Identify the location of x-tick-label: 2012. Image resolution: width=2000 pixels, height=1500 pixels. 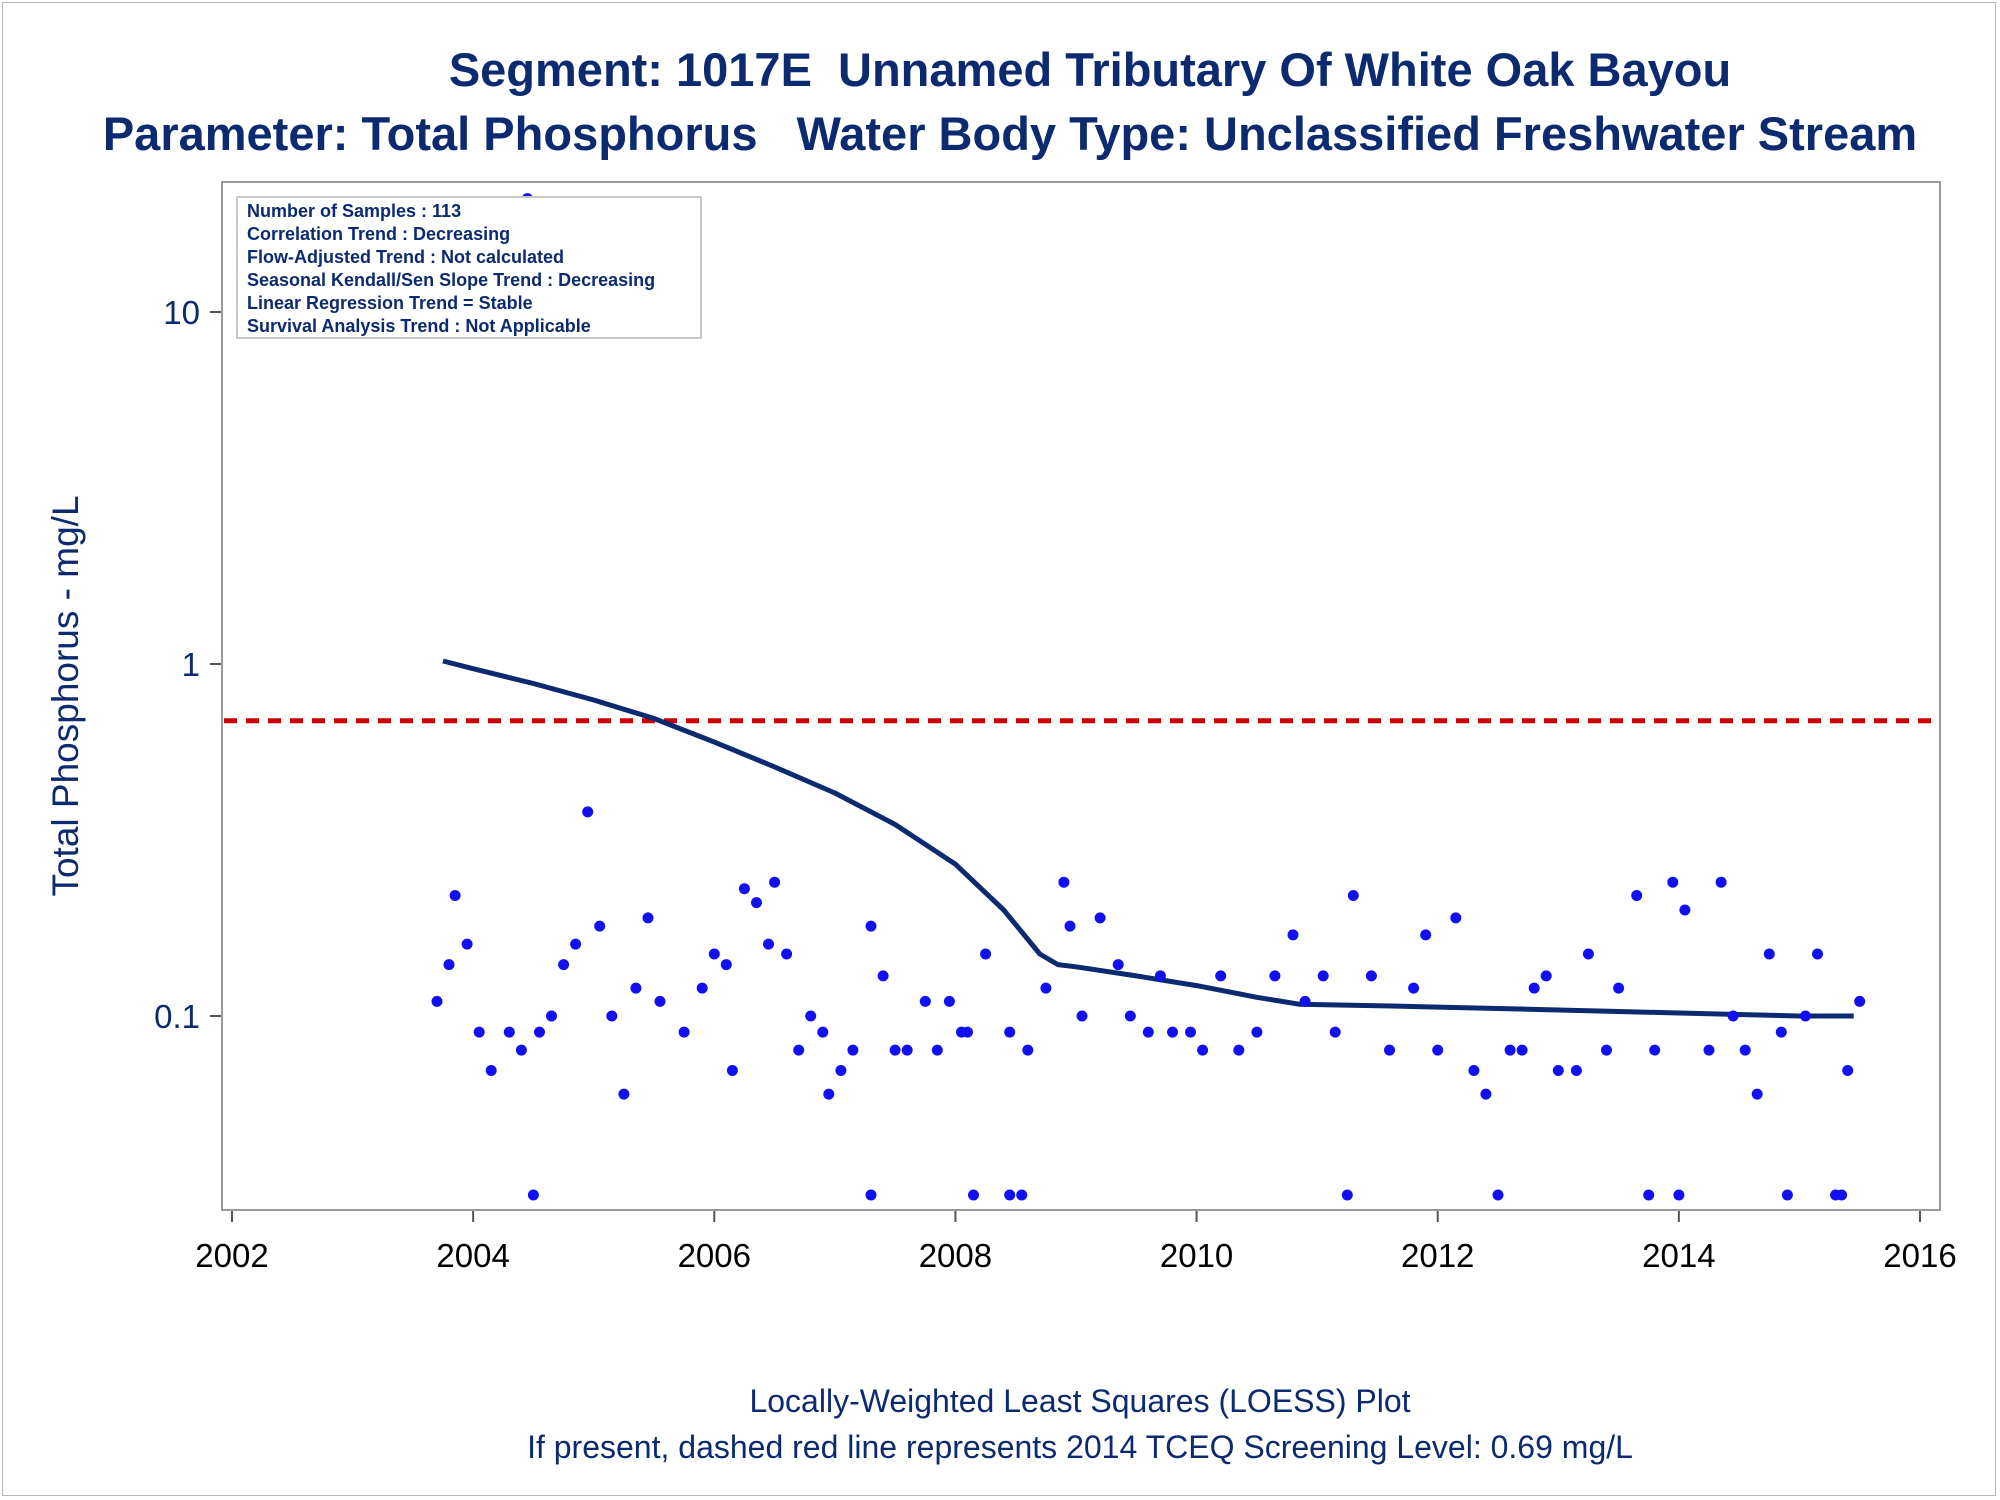
(1437, 1255).